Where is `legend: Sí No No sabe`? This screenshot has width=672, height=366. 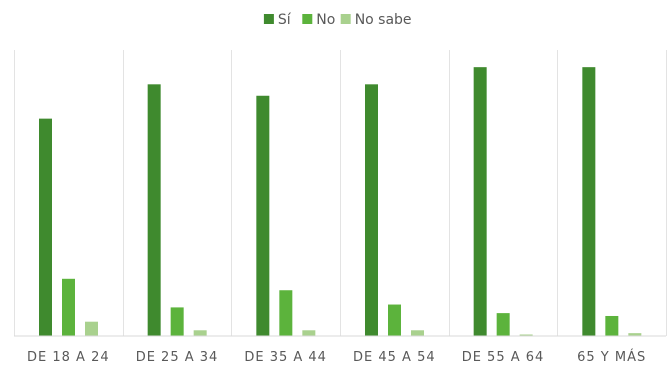 legend: Sí No No sabe is located at coordinates (337, 20).